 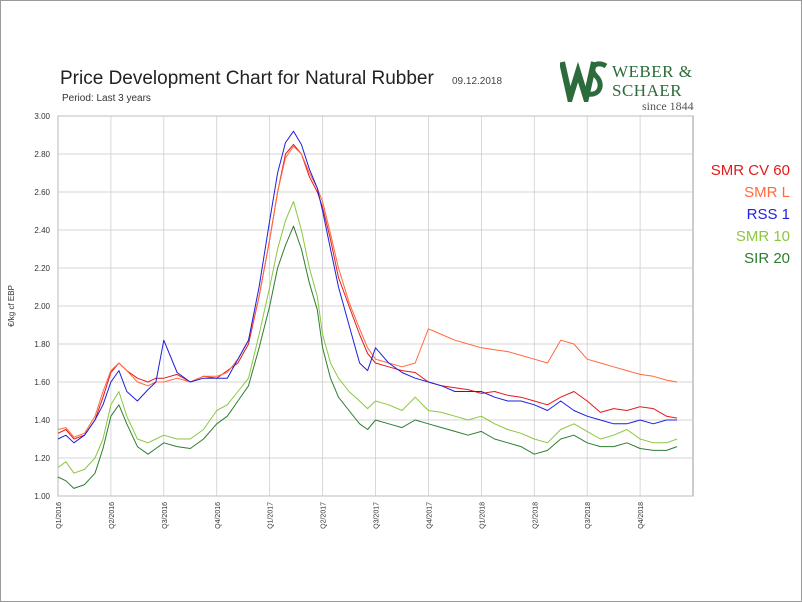 I want to click on logo-line-1: WEBER &, so click(x=652, y=71).